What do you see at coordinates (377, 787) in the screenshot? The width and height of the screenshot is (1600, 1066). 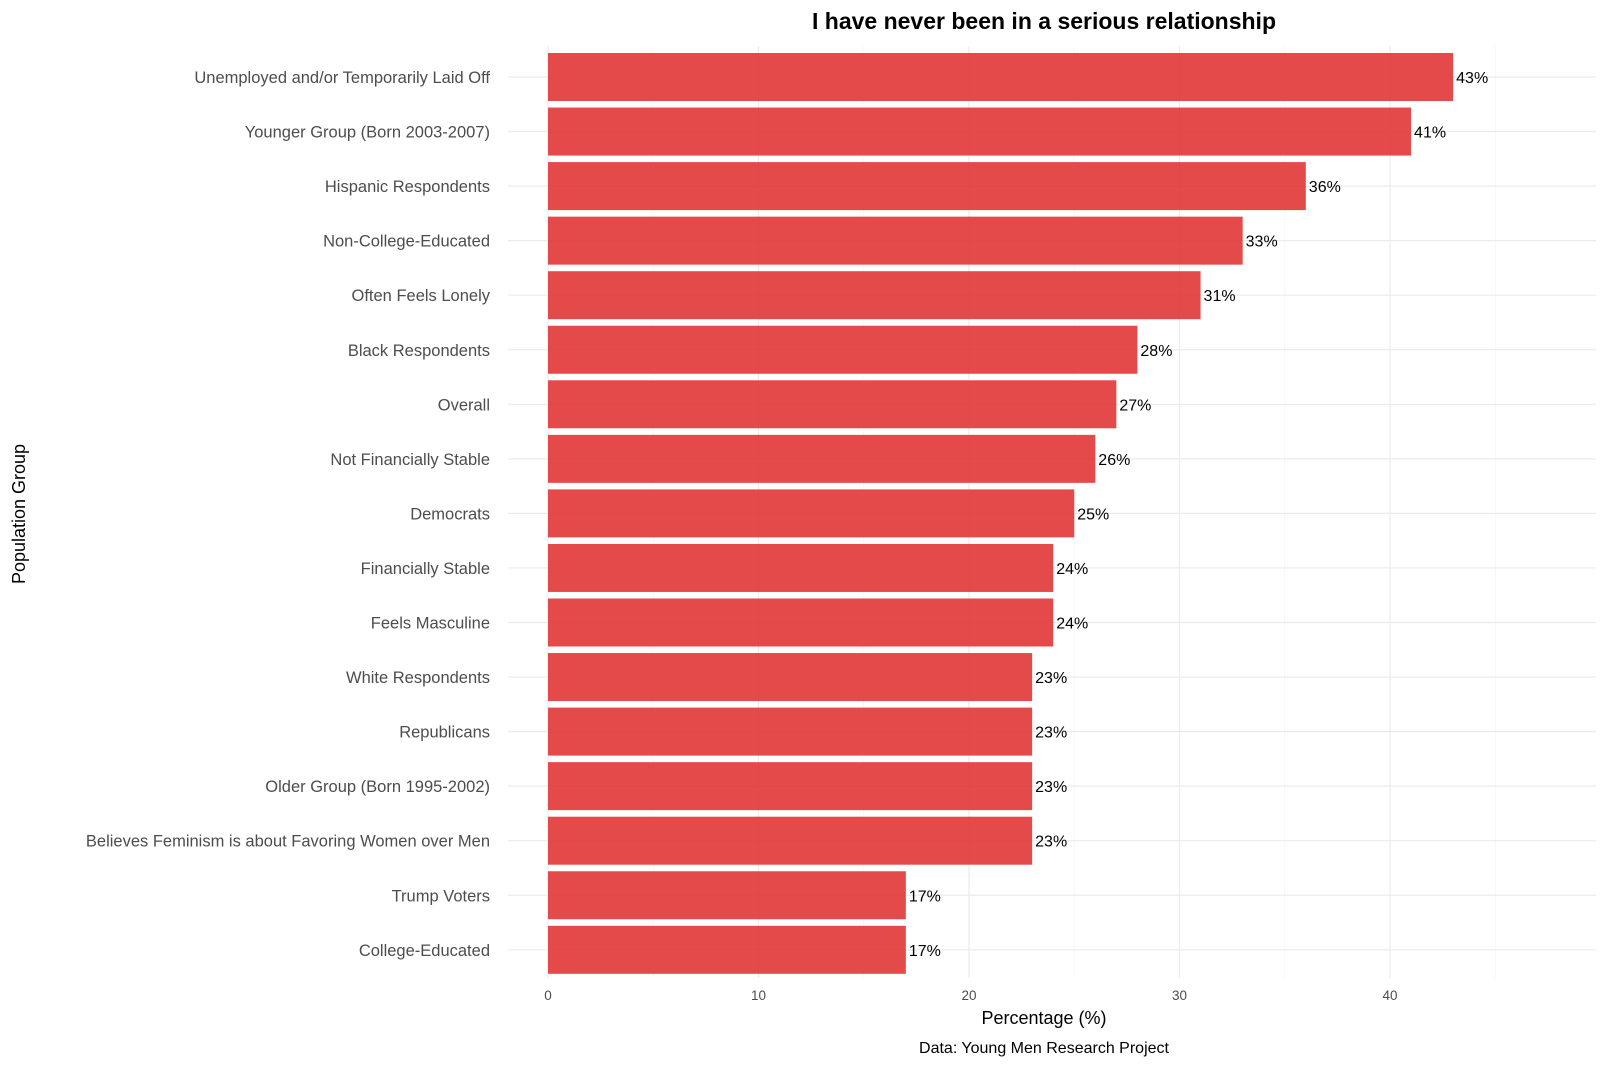 I see `category-label: Older Group (Born 1995-2002)` at bounding box center [377, 787].